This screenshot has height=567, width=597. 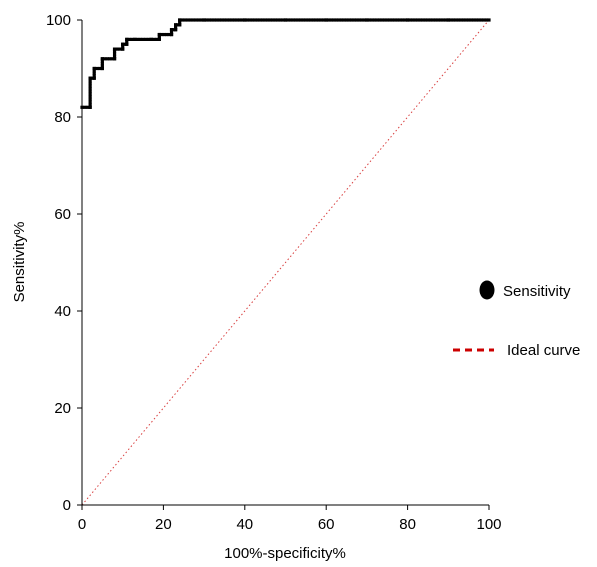 I want to click on y-tick-label: 80, so click(x=62, y=117).